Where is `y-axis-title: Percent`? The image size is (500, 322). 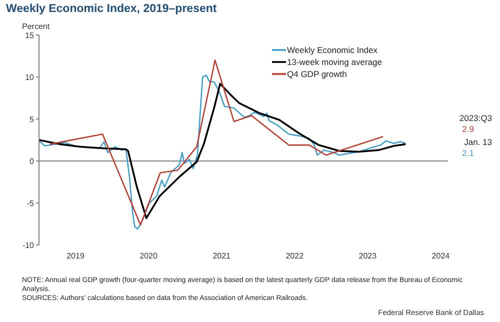
y-axis-title: Percent is located at coordinates (36, 26).